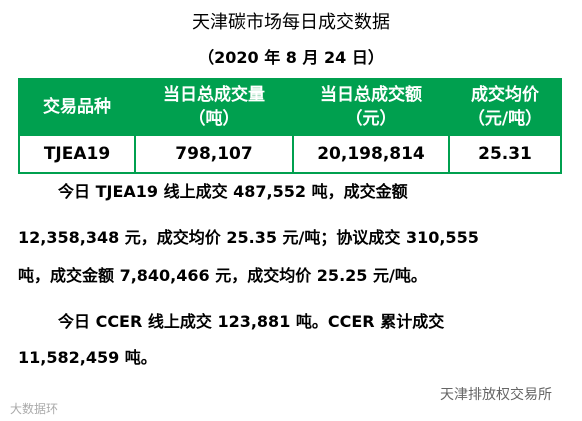 Image resolution: width=582 pixels, height=421 pixels. Describe the element at coordinates (505, 154) in the screenshot. I see `cell: 25.31` at that location.